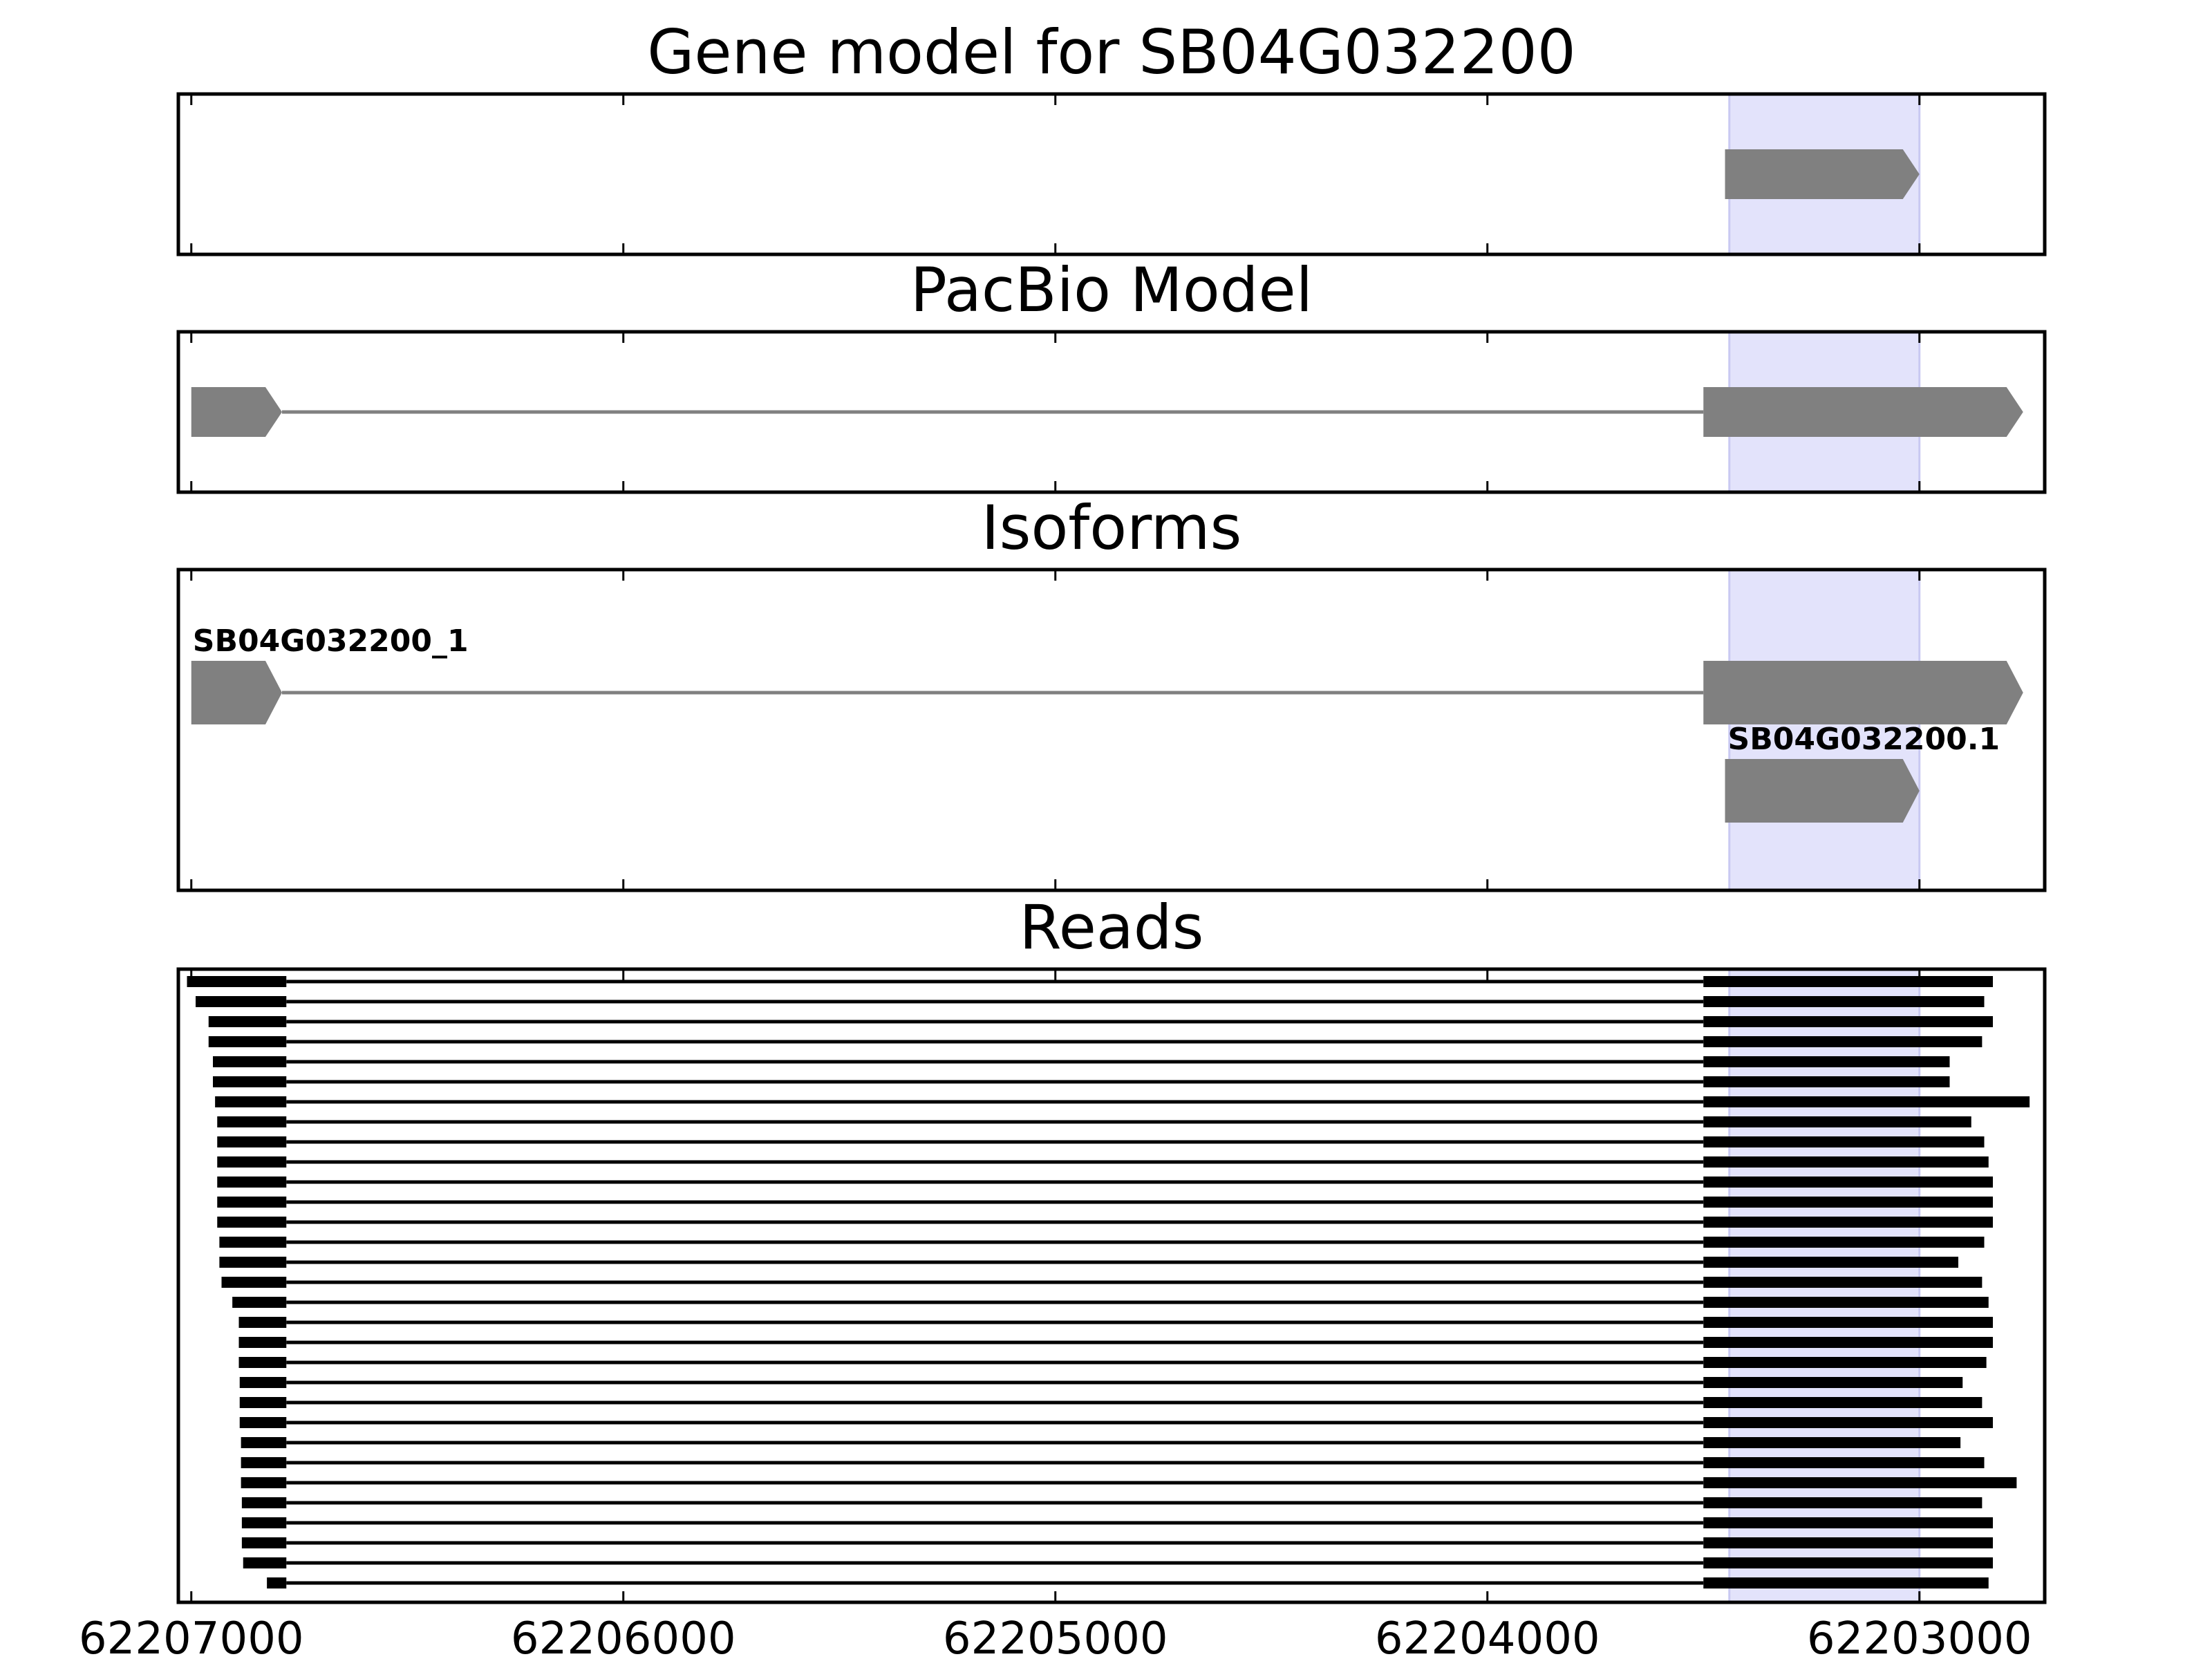  Describe the element at coordinates (1864, 739) in the screenshot. I see `isoform-label: SB04G032200.1` at that location.